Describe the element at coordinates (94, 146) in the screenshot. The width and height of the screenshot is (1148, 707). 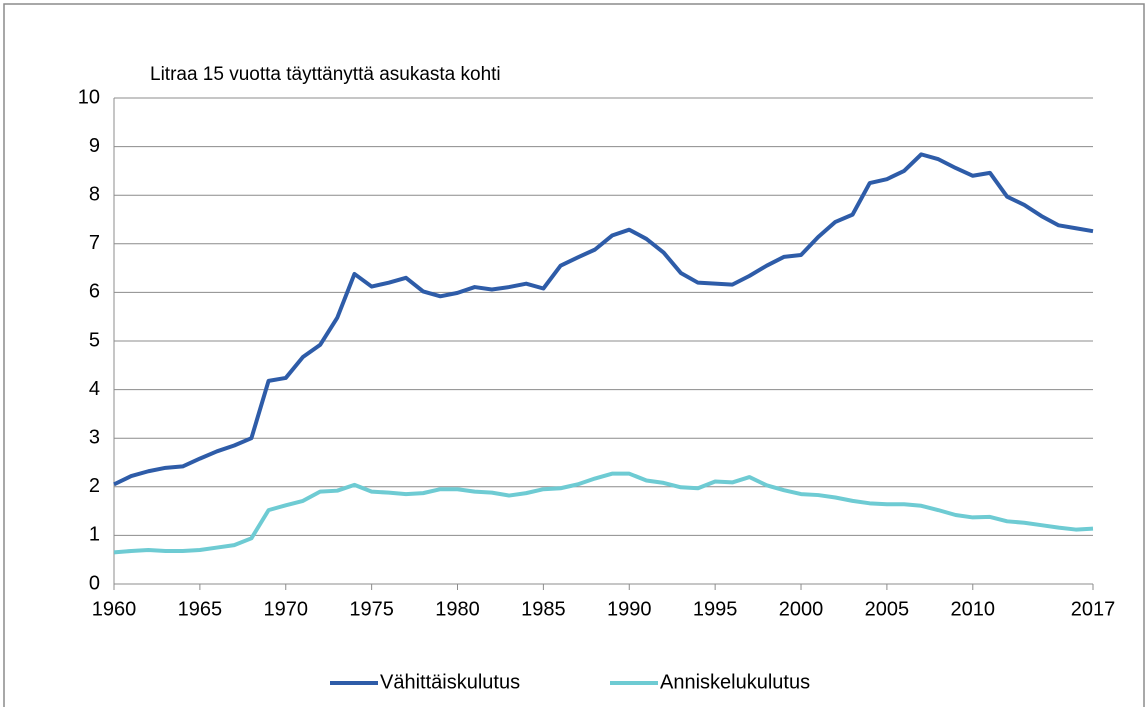
I see `y-tick-label: 9` at that location.